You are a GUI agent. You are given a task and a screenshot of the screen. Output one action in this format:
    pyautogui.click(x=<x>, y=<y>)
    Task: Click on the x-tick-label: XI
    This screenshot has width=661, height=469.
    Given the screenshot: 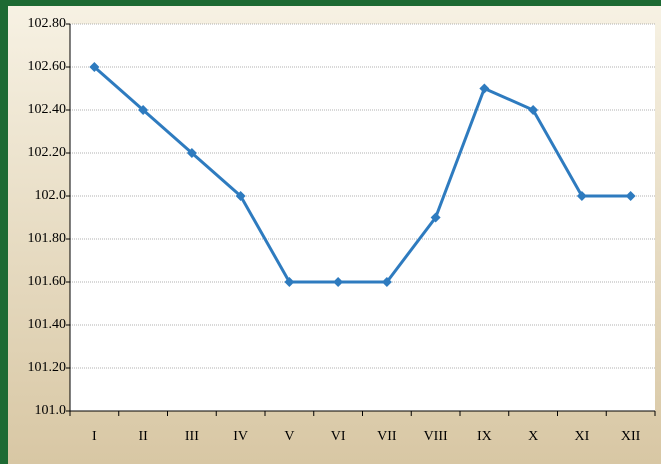 What is the action you would take?
    pyautogui.click(x=581, y=436)
    